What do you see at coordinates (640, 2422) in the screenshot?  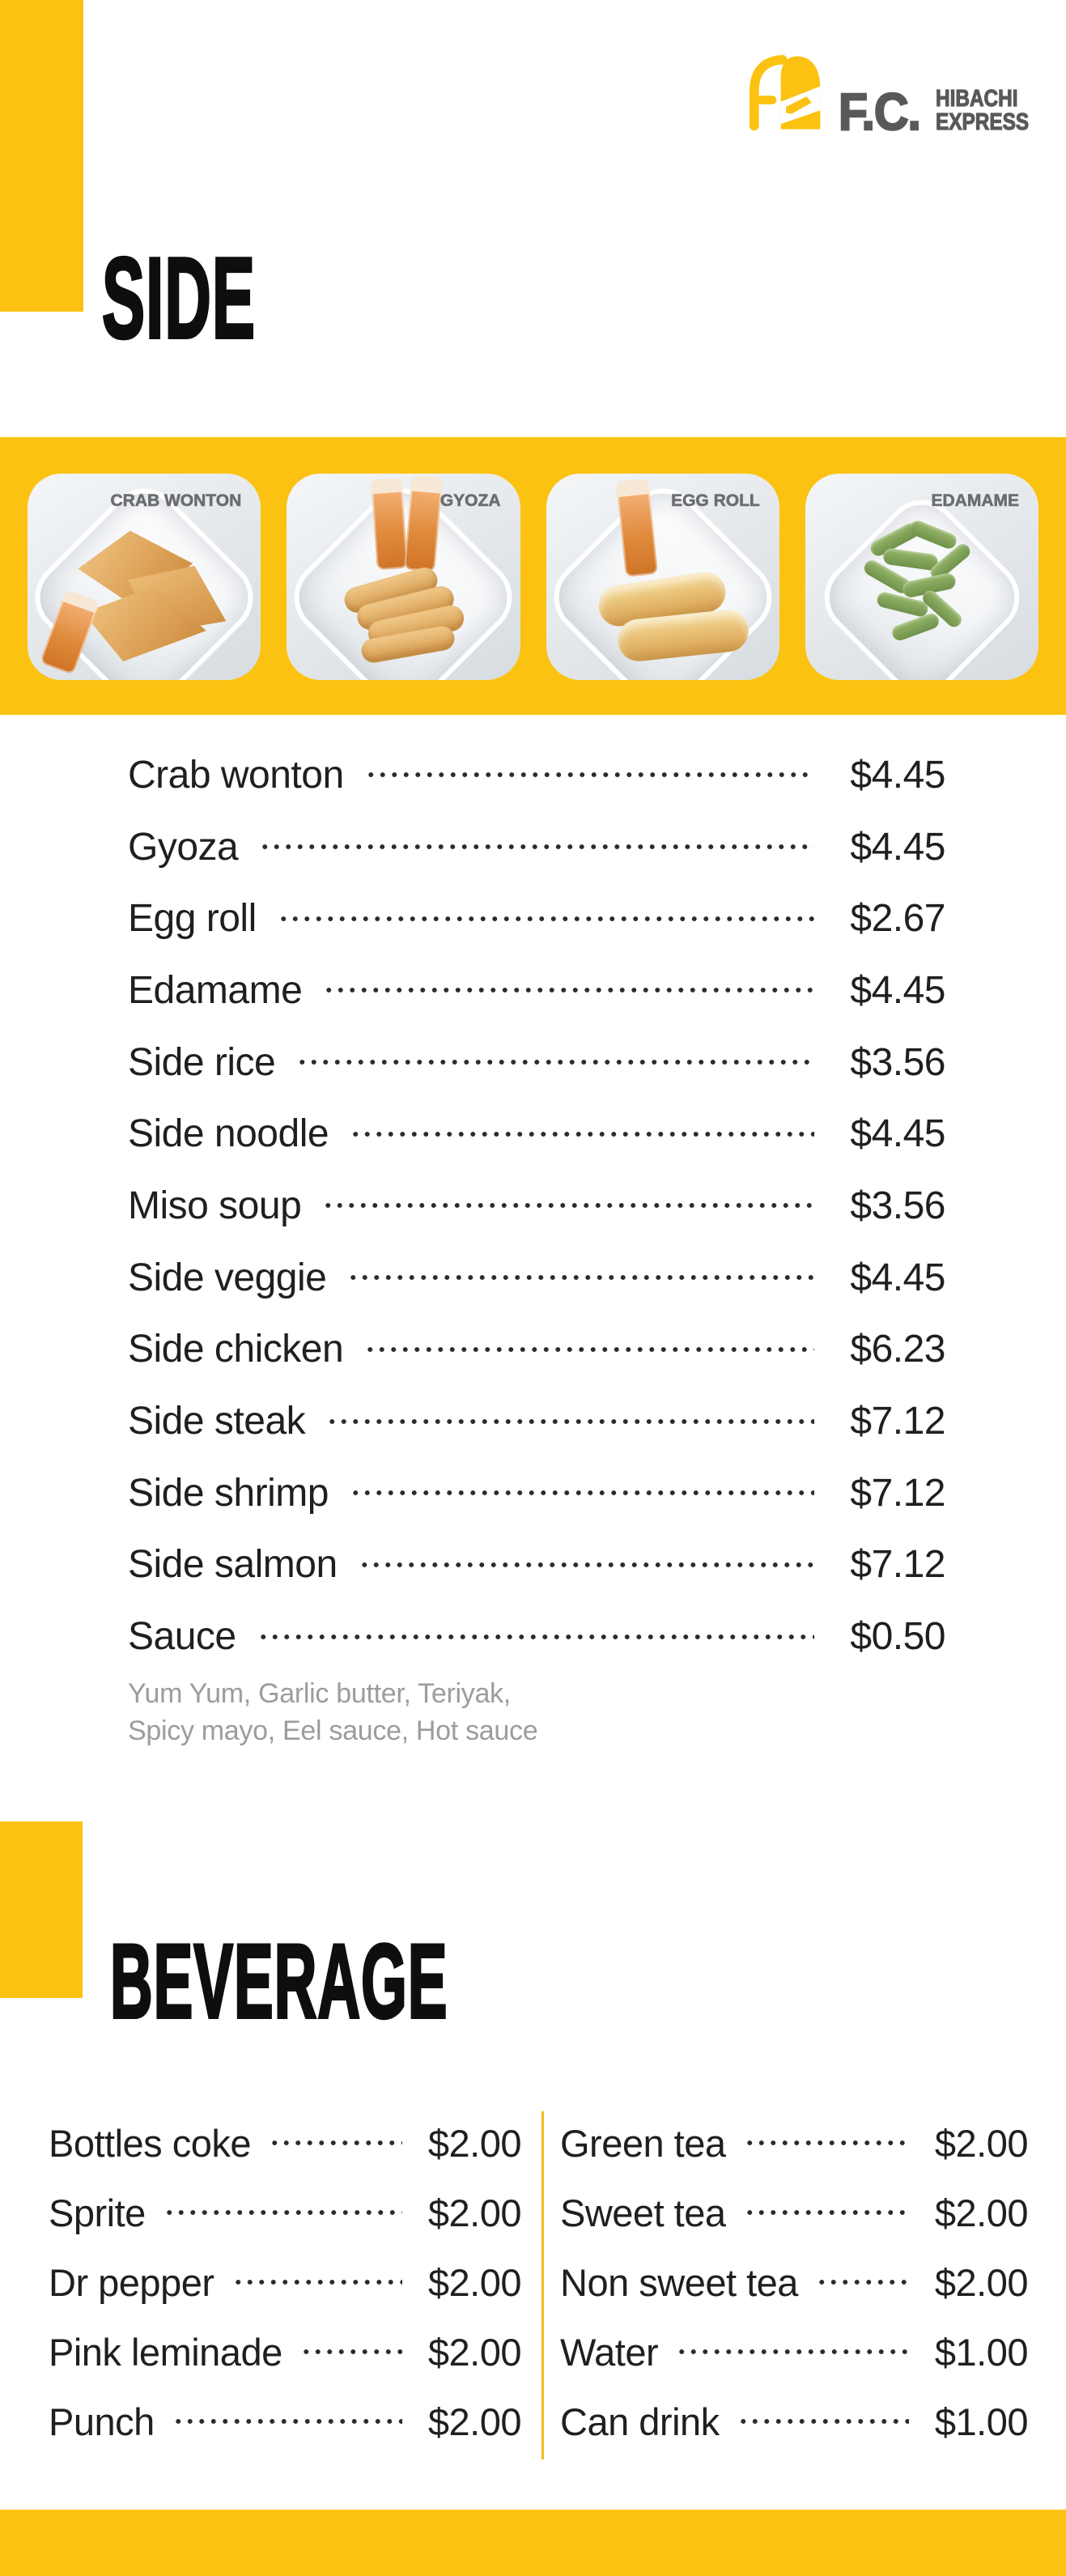 I see `item-name: Can drink` at bounding box center [640, 2422].